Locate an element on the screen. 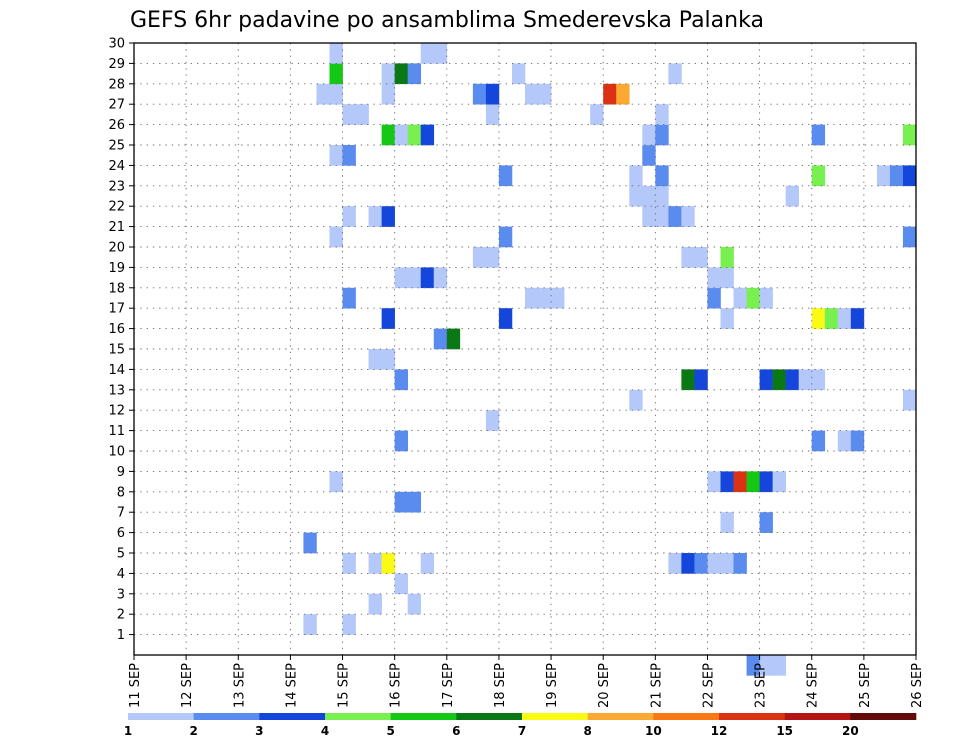  y-tick-label: 1 is located at coordinates (121, 635).